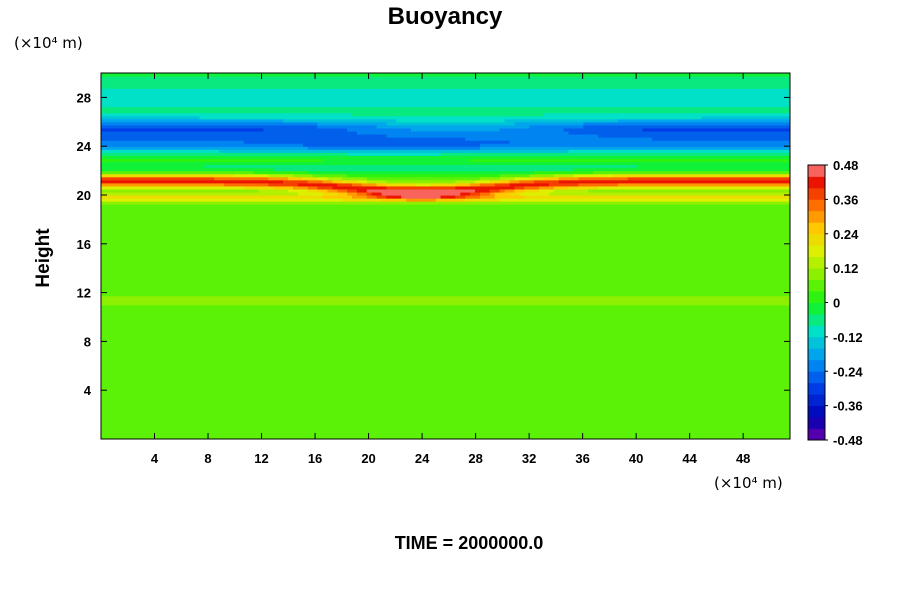 This screenshot has width=900, height=600. What do you see at coordinates (748, 483) in the screenshot?
I see `x-axis-units: (×10⁴ m)` at bounding box center [748, 483].